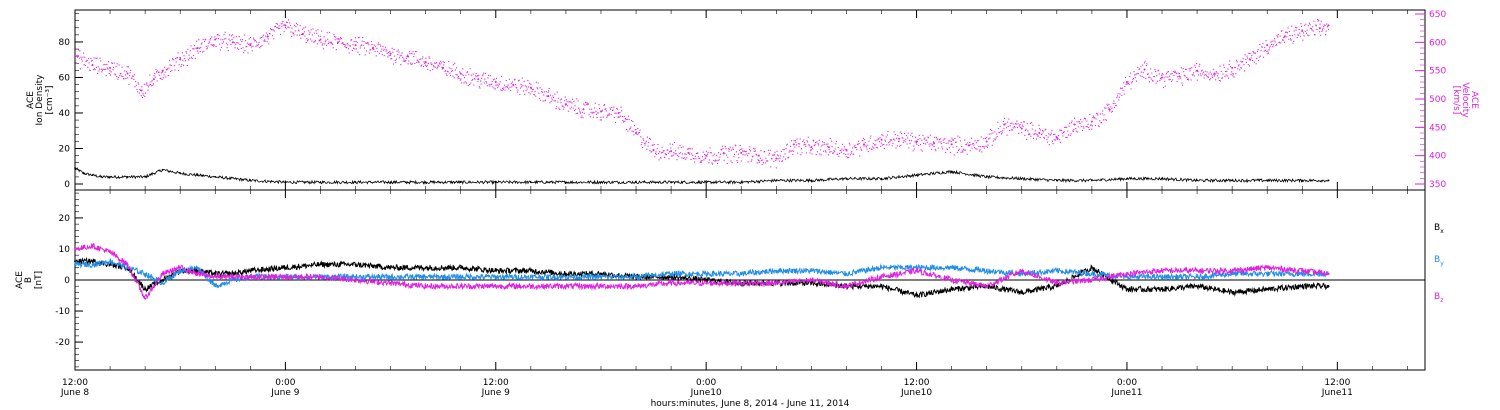 The image size is (1500, 410). What do you see at coordinates (65, 114) in the screenshot?
I see `top-left-tick-label: 40` at bounding box center [65, 114].